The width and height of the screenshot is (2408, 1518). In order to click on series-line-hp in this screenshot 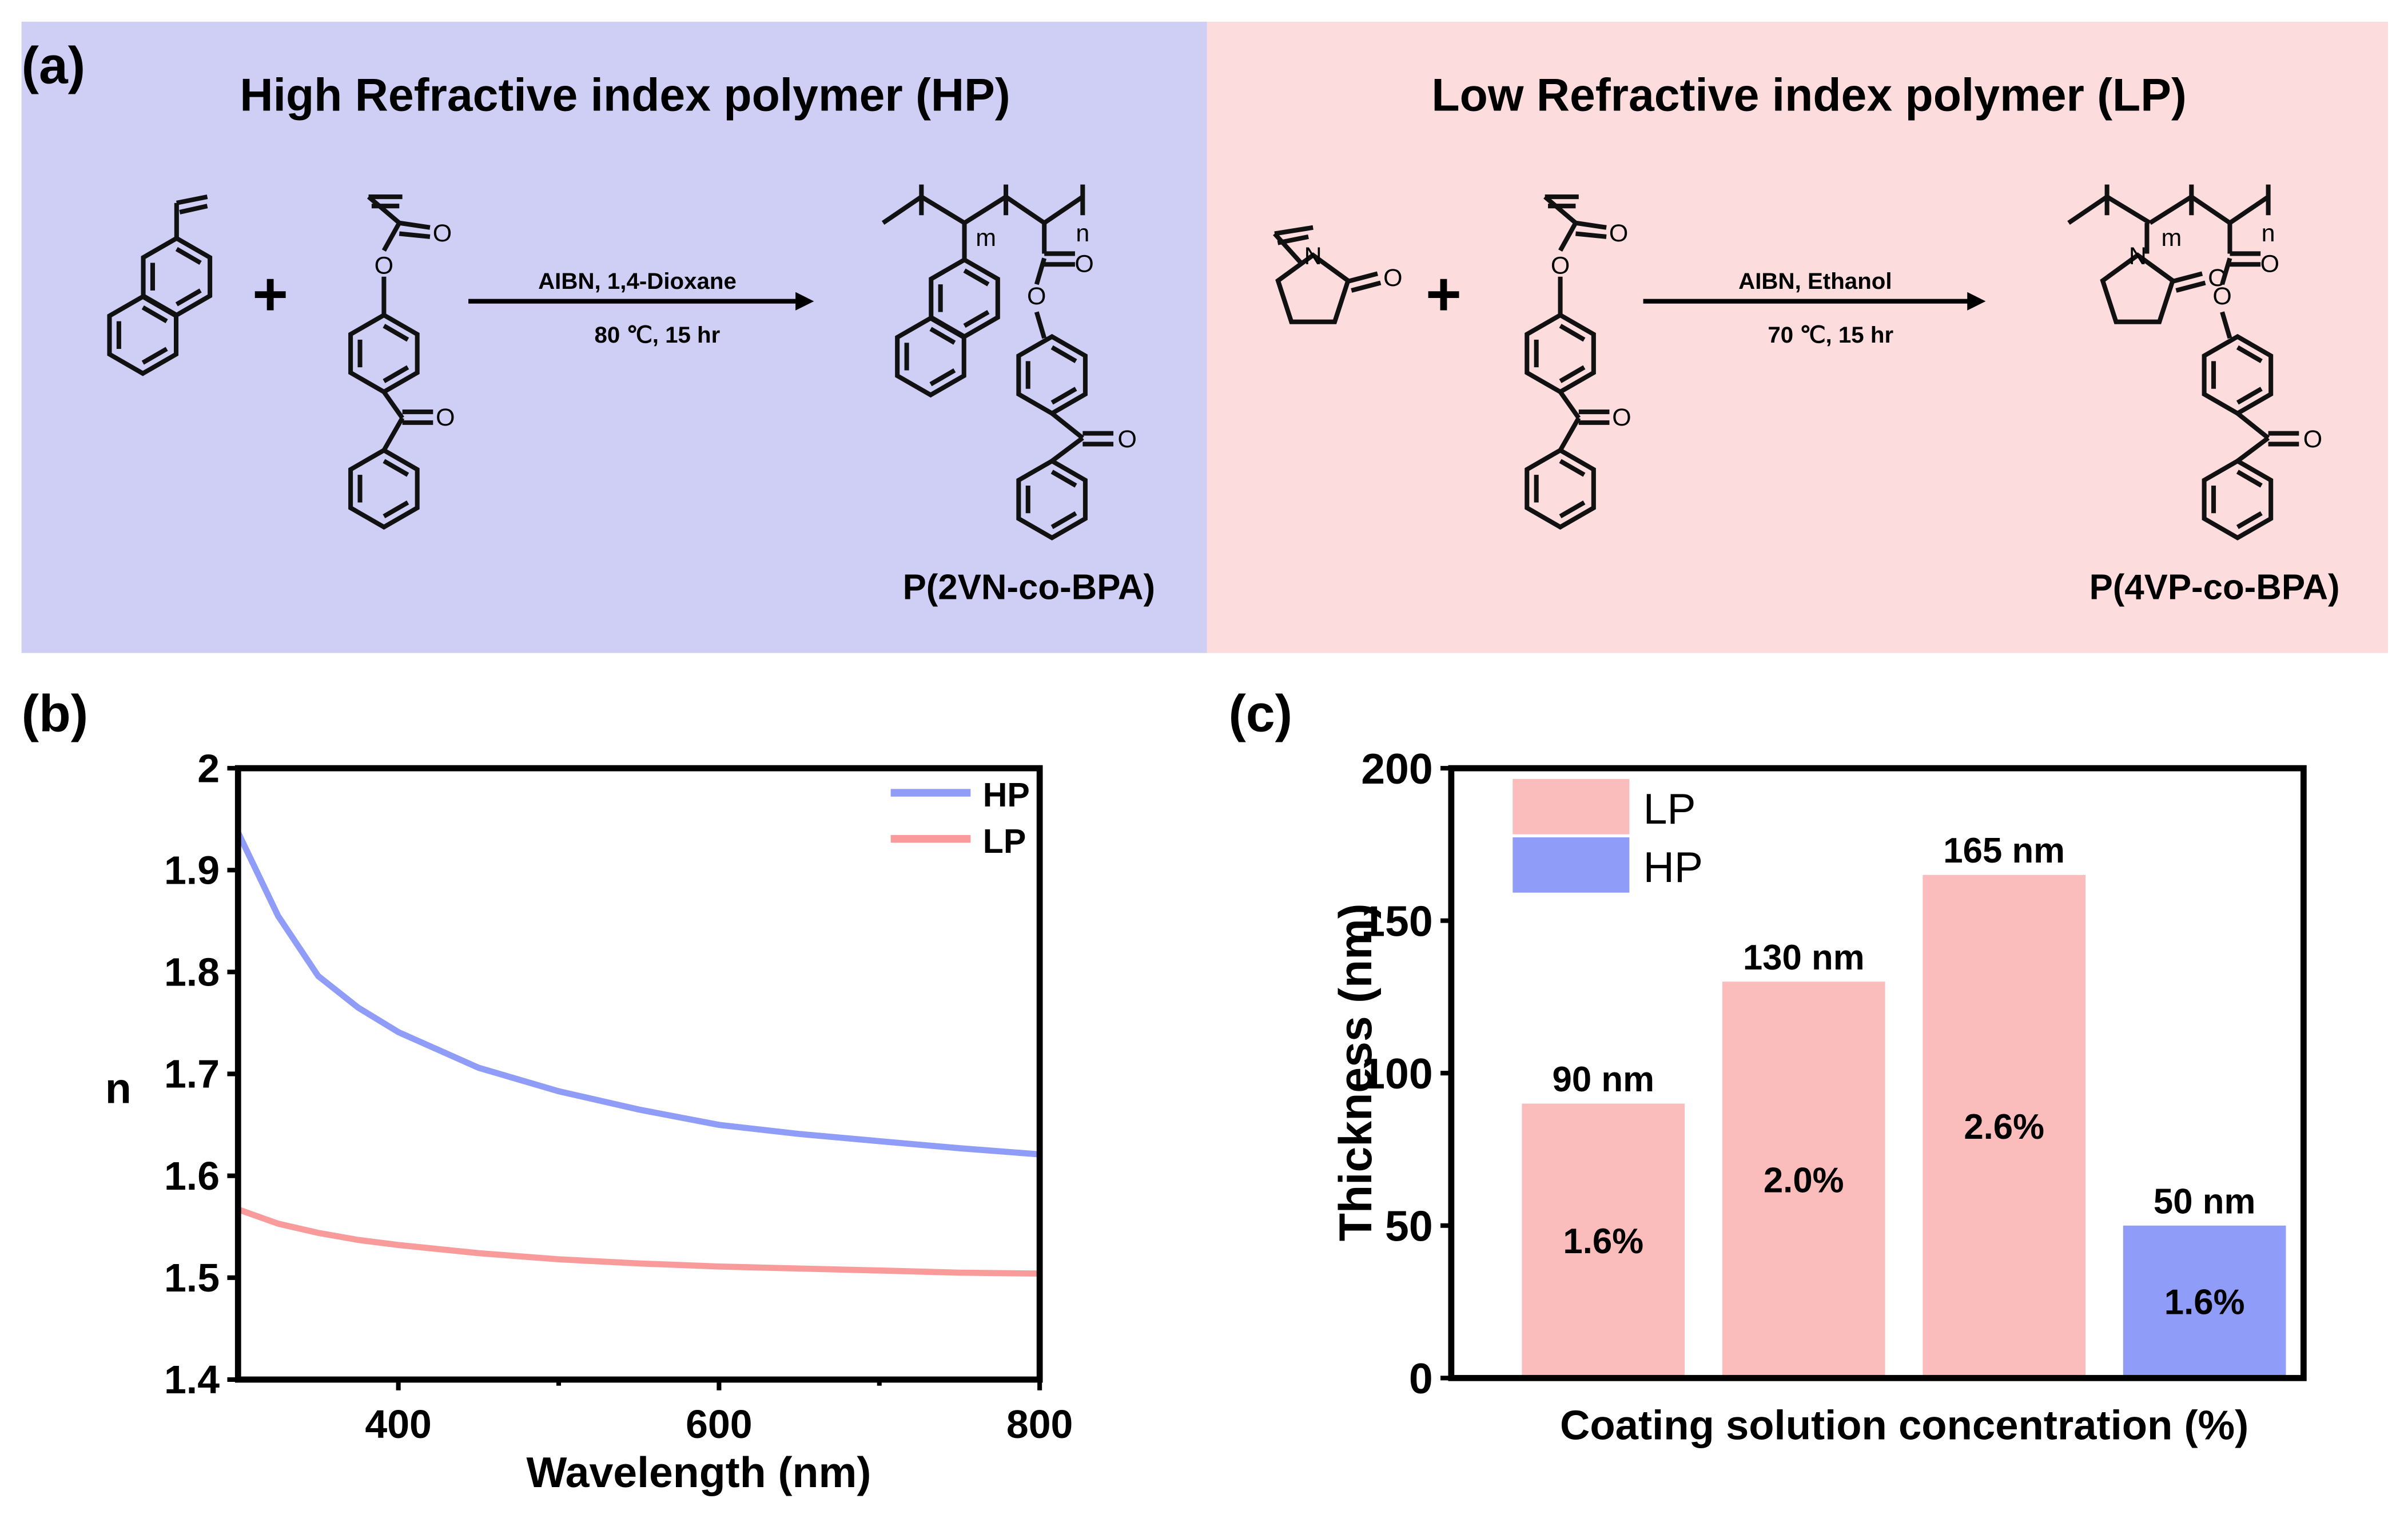, I will do `click(637, 994)`.